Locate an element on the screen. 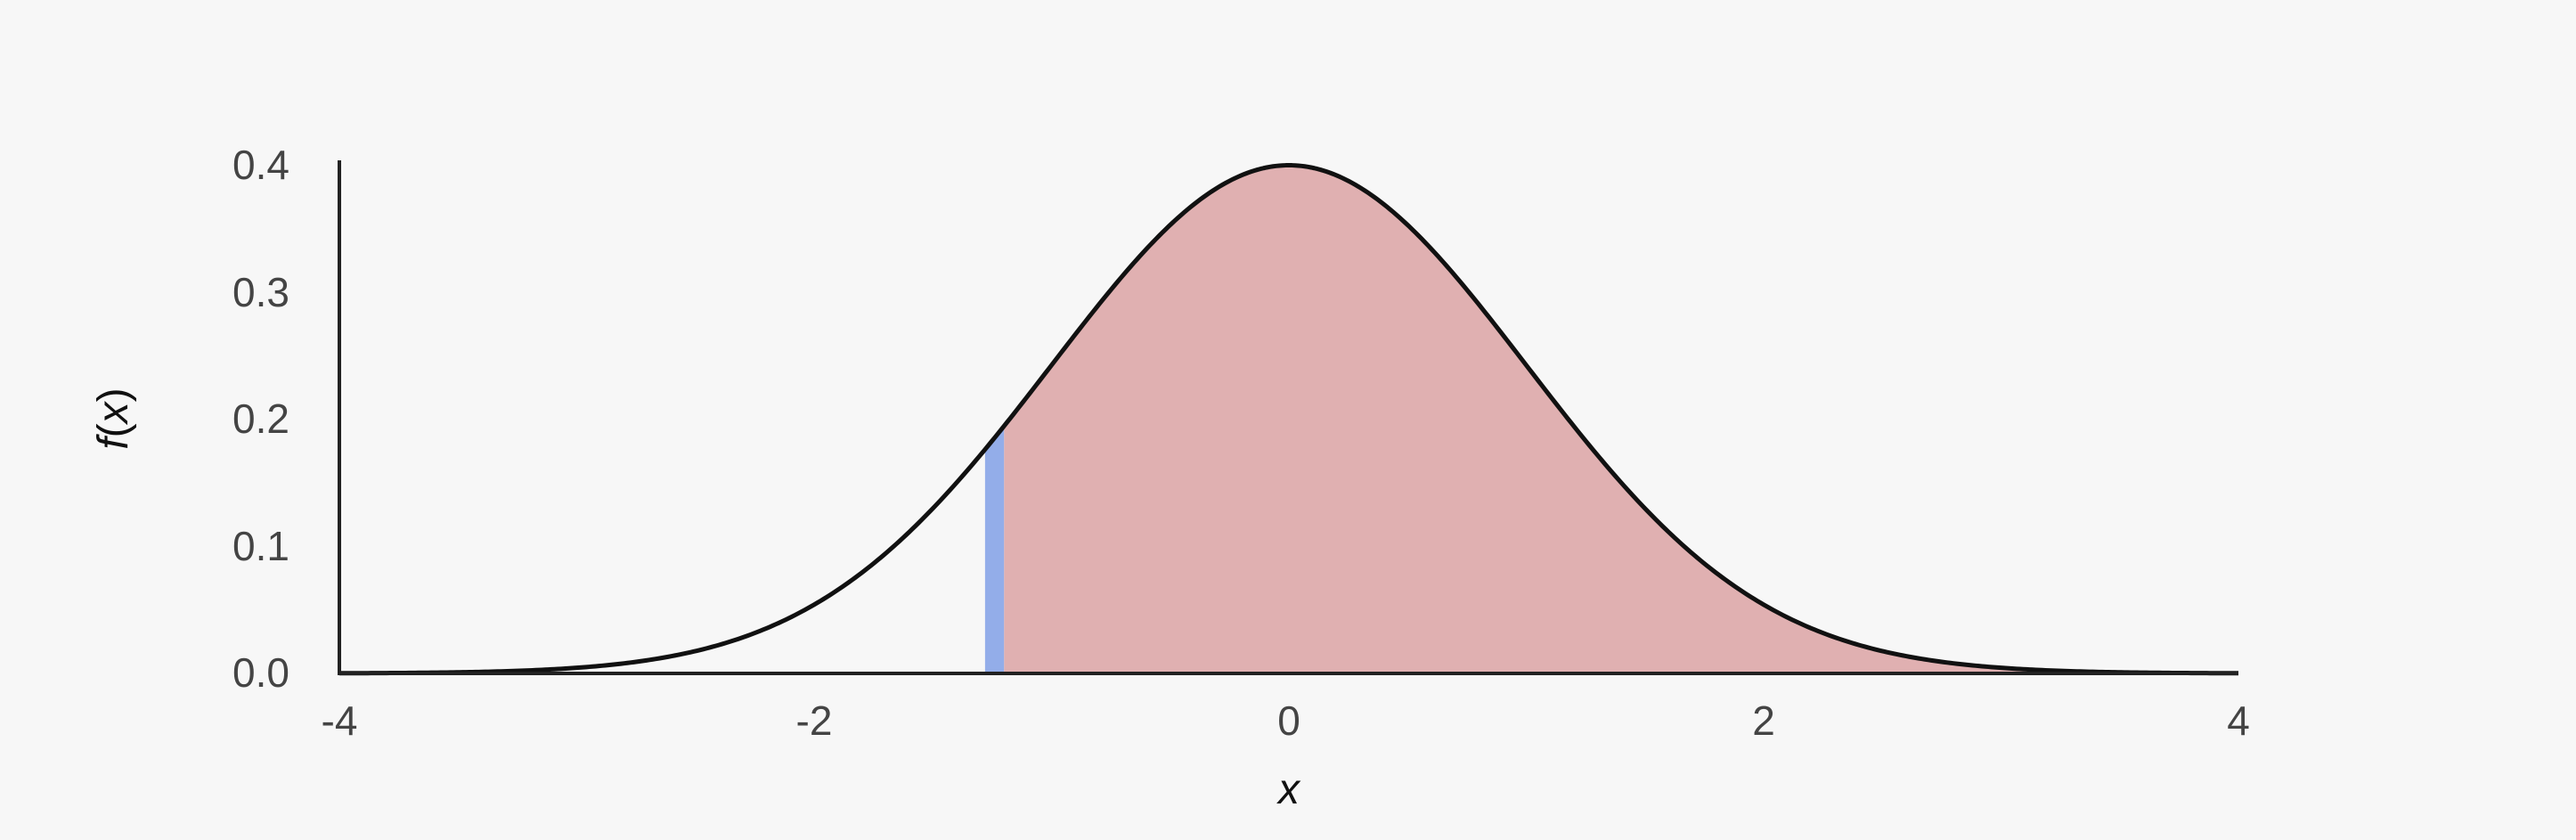 The height and width of the screenshot is (840, 2576). y-tick-label: 0.0 is located at coordinates (261, 672).